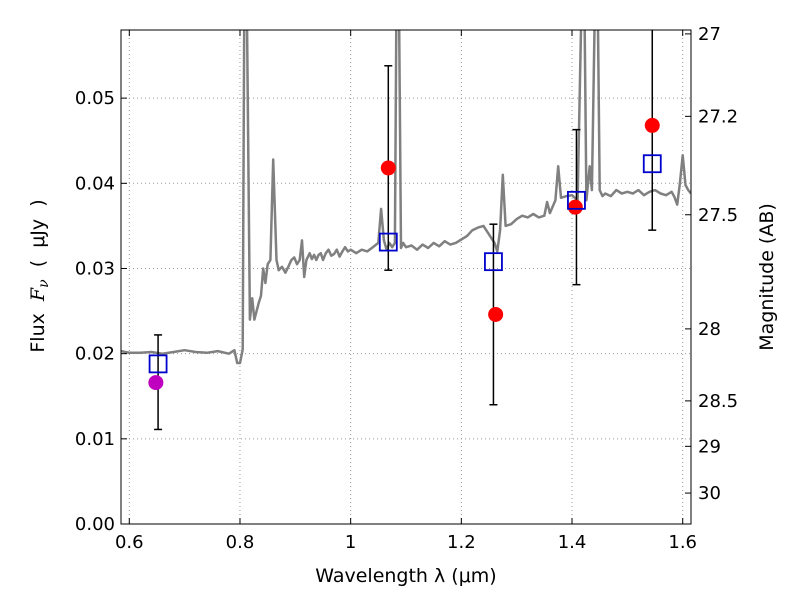 This screenshot has height=600, width=800. Describe the element at coordinates (129, 542) in the screenshot. I see `x-tick-label-0: 0.6` at that location.